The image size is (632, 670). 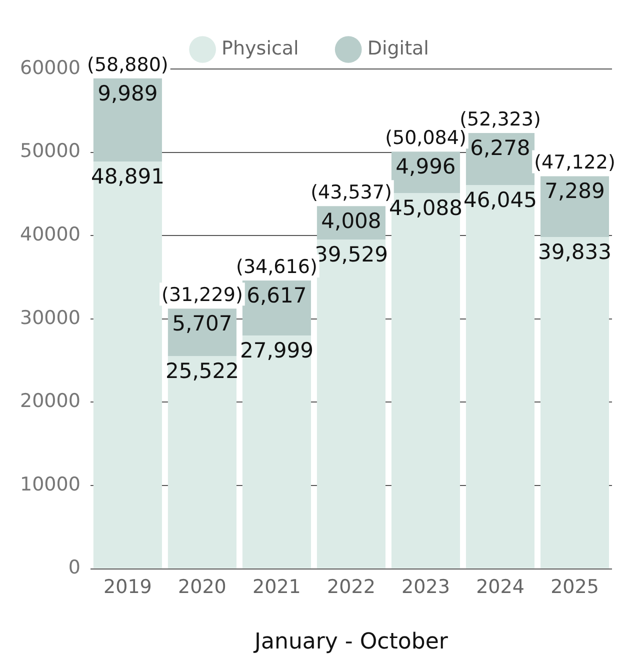 What do you see at coordinates (202, 295) in the screenshot?
I see `total-label: (31,229)` at bounding box center [202, 295].